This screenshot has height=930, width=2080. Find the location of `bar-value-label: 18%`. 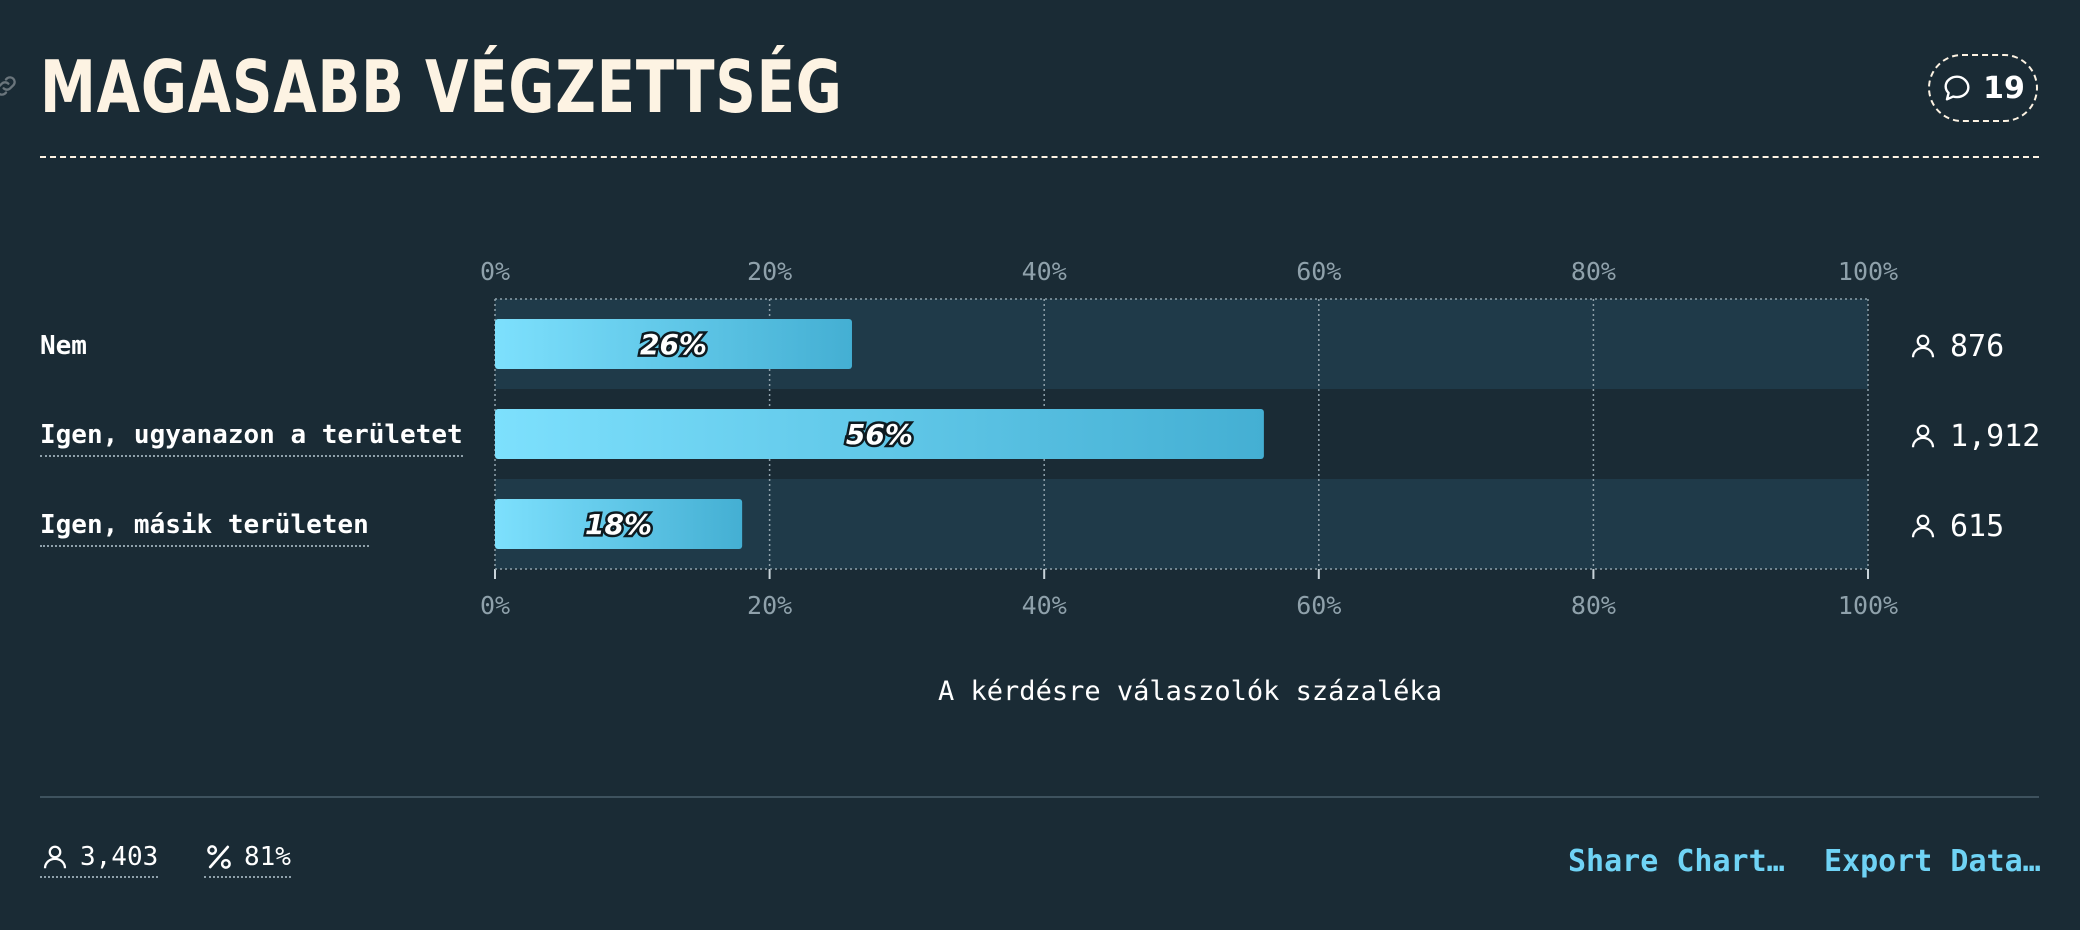

bar-value-label: 18% is located at coordinates (618, 524).